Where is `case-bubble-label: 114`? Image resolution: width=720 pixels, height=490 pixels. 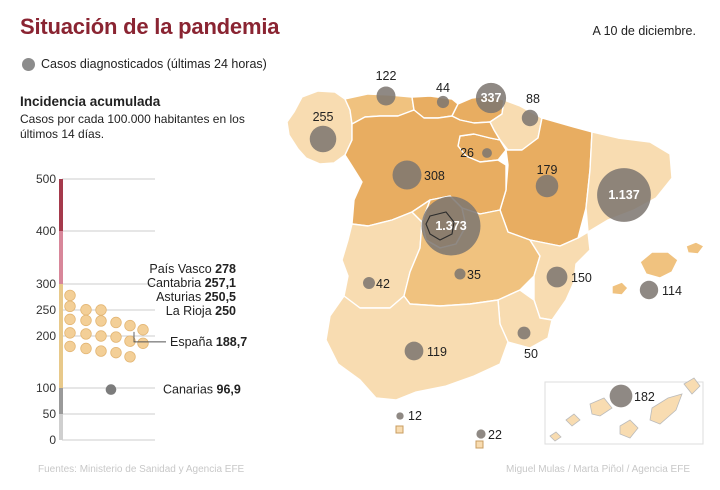 case-bubble-label: 114 is located at coordinates (672, 291).